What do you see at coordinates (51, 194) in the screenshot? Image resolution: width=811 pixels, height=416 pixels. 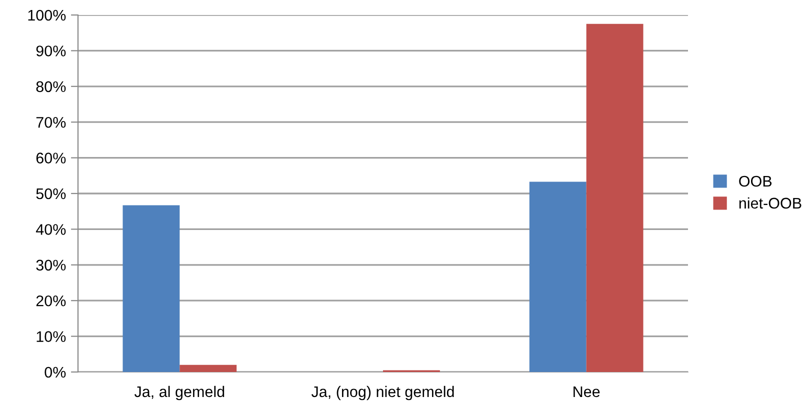 I see `y-tick-label: 50%` at bounding box center [51, 194].